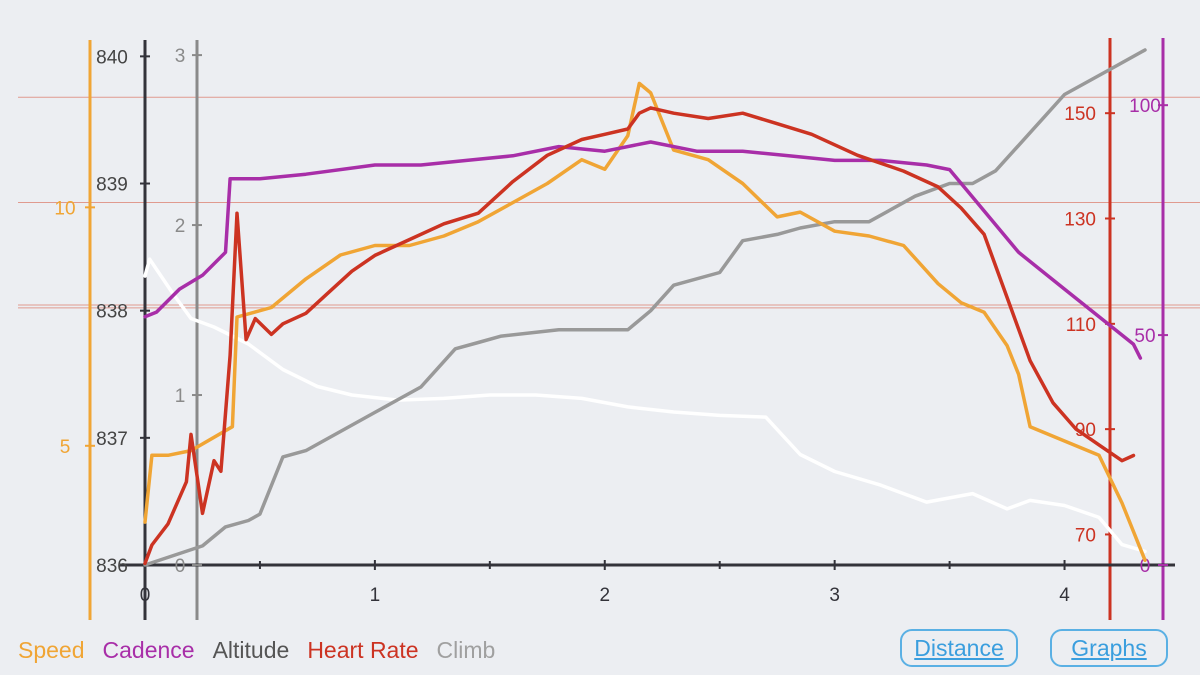 This screenshot has height=675, width=1200. I want to click on climb-tick-label-1: 1, so click(180, 396).